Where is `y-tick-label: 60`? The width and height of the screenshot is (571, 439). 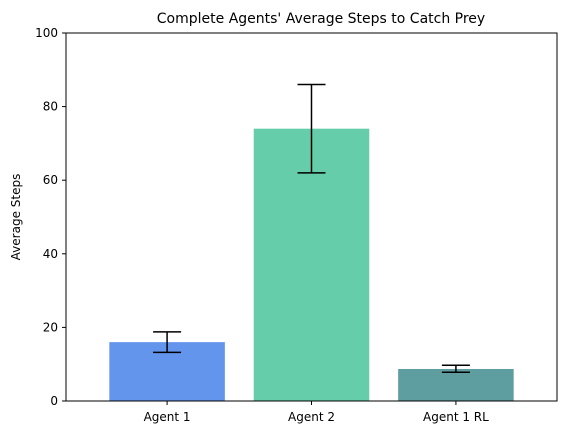
y-tick-label: 60 is located at coordinates (50, 180).